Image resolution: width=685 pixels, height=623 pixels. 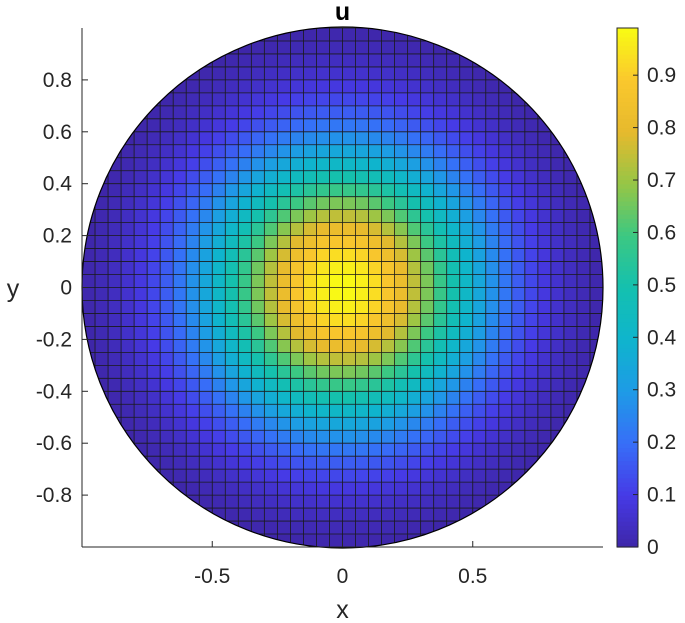 What do you see at coordinates (661, 180) in the screenshot?
I see `colorbar-tick-label: 0.7` at bounding box center [661, 180].